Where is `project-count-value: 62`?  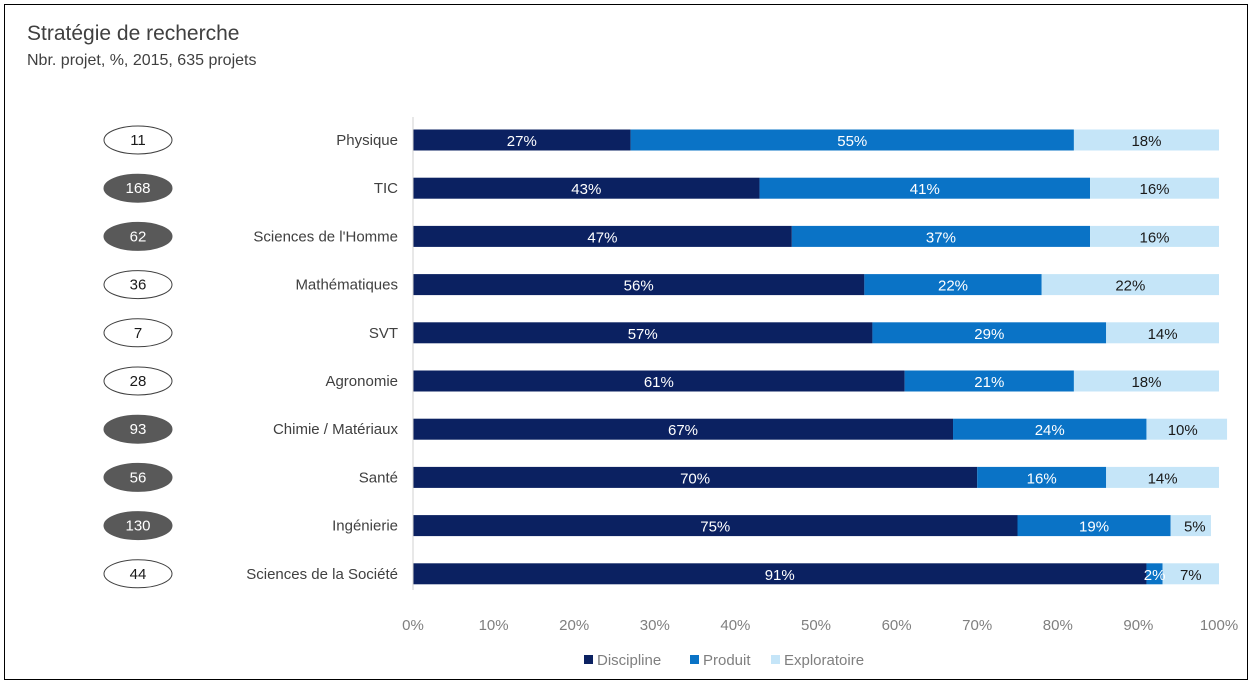 project-count-value: 62 is located at coordinates (138, 236).